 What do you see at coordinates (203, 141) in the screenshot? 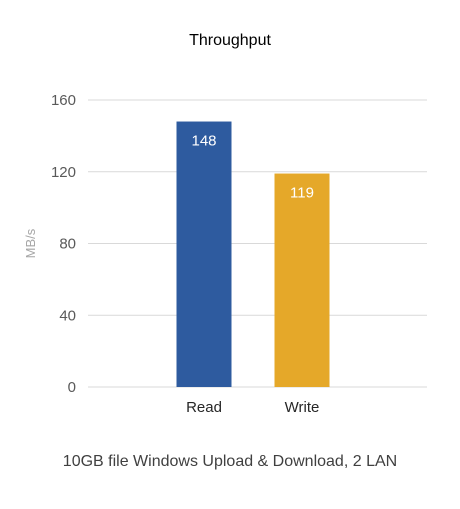
I see `data-label-read: 148` at bounding box center [203, 141].